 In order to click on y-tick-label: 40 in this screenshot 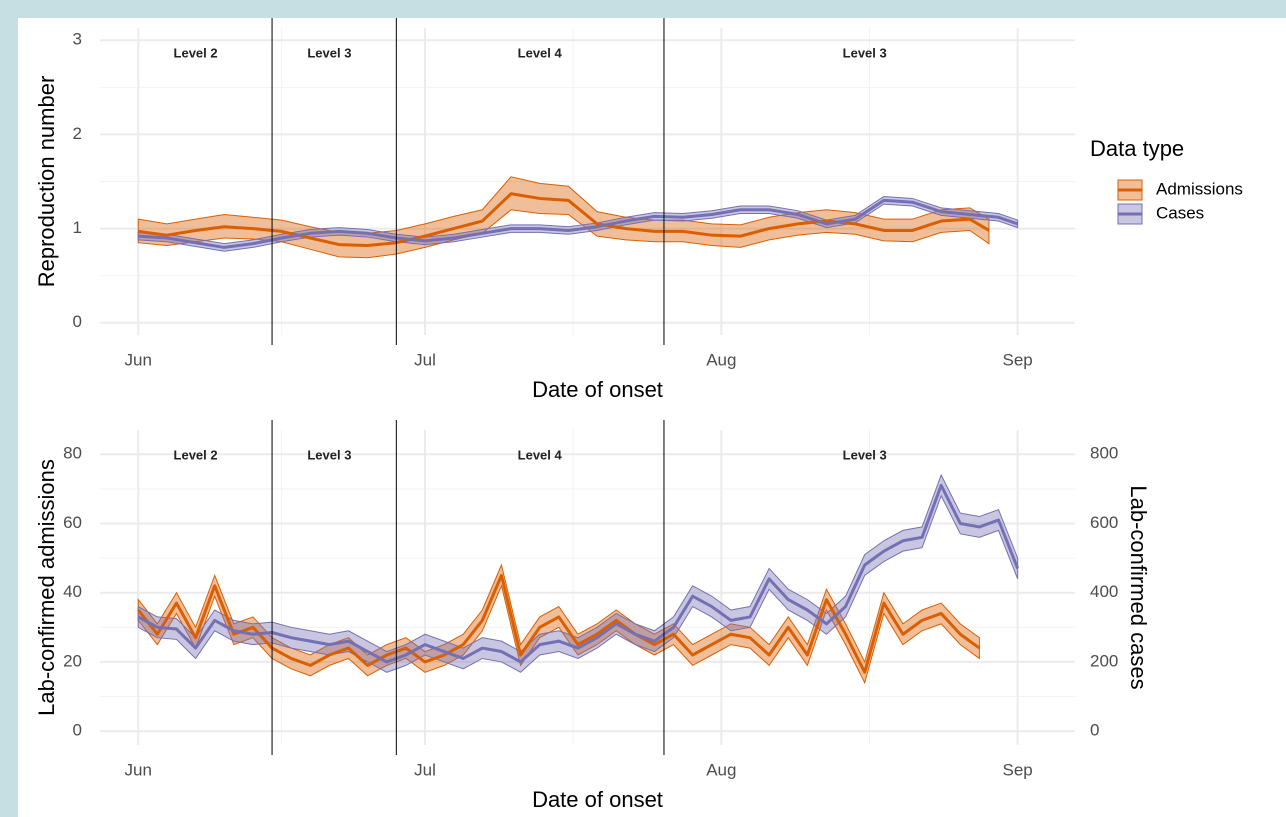, I will do `click(72, 591)`.